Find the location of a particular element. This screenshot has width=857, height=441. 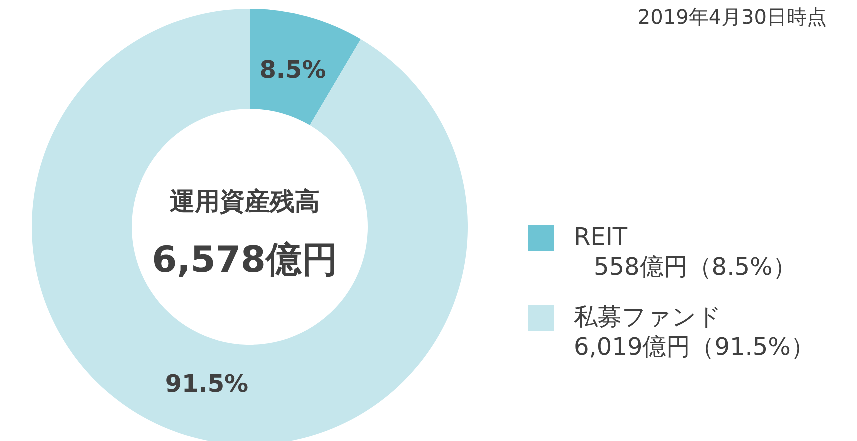

text: 6,578億円 is located at coordinates (245, 260).